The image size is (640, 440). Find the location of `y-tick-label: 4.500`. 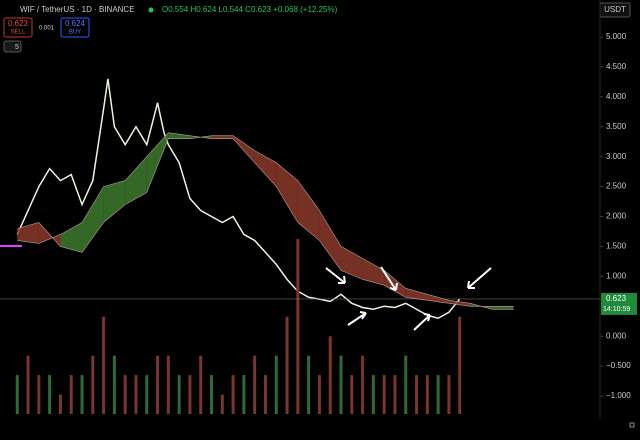

y-tick-label: 4.500 is located at coordinates (616, 66).